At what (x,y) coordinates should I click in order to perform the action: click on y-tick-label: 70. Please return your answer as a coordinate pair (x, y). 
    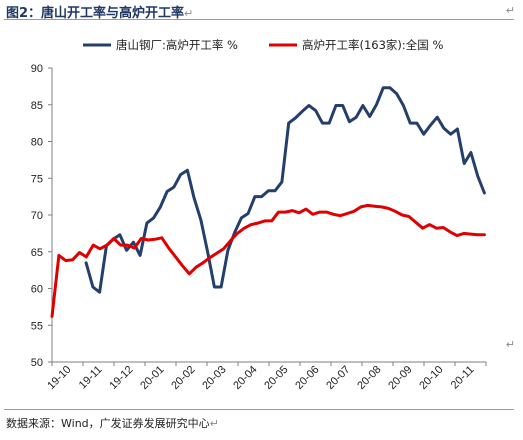
    Looking at the image, I should click on (37, 216).